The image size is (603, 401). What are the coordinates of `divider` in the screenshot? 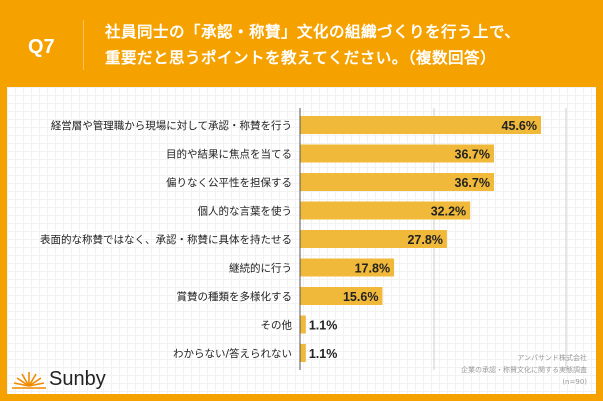 It's located at (83, 45).